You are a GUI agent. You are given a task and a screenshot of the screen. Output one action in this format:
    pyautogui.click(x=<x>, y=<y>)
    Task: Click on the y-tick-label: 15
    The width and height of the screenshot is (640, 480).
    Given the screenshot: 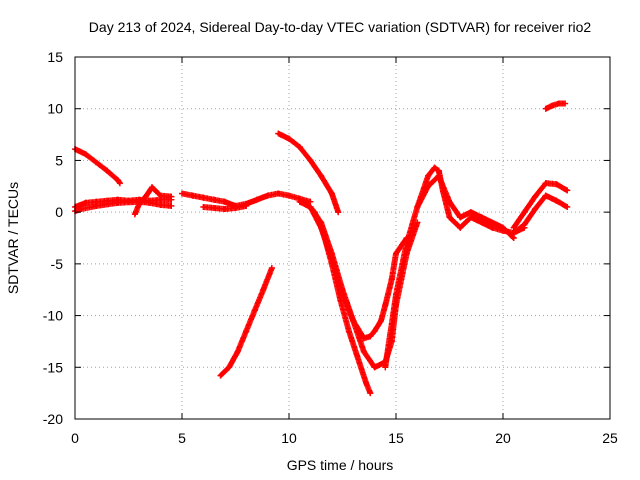 What is the action you would take?
    pyautogui.click(x=55, y=57)
    